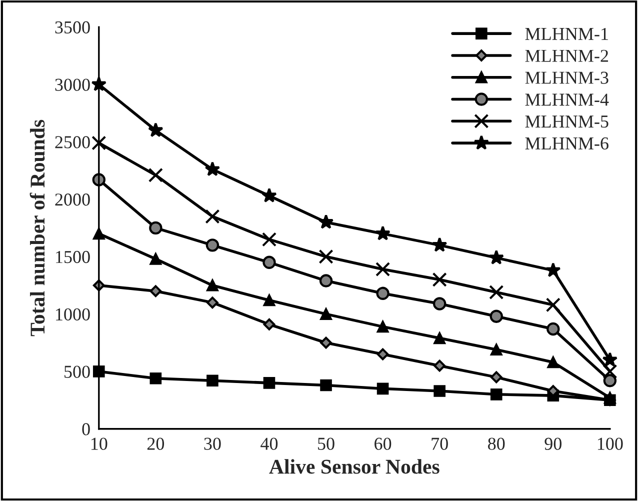  Describe the element at coordinates (326, 444) in the screenshot. I see `x-tick-label: 50` at that location.